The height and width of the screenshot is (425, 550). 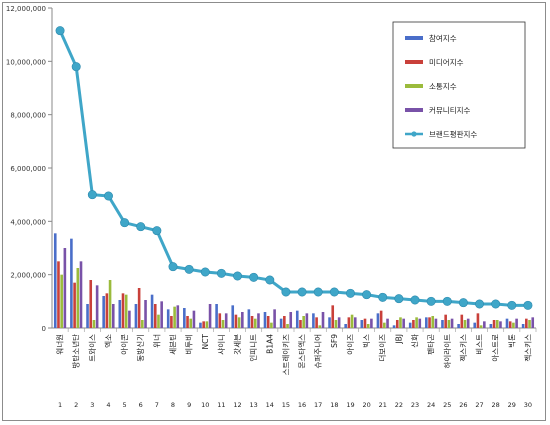 I want to click on x-category-label: 샤이니, so click(x=221, y=344).